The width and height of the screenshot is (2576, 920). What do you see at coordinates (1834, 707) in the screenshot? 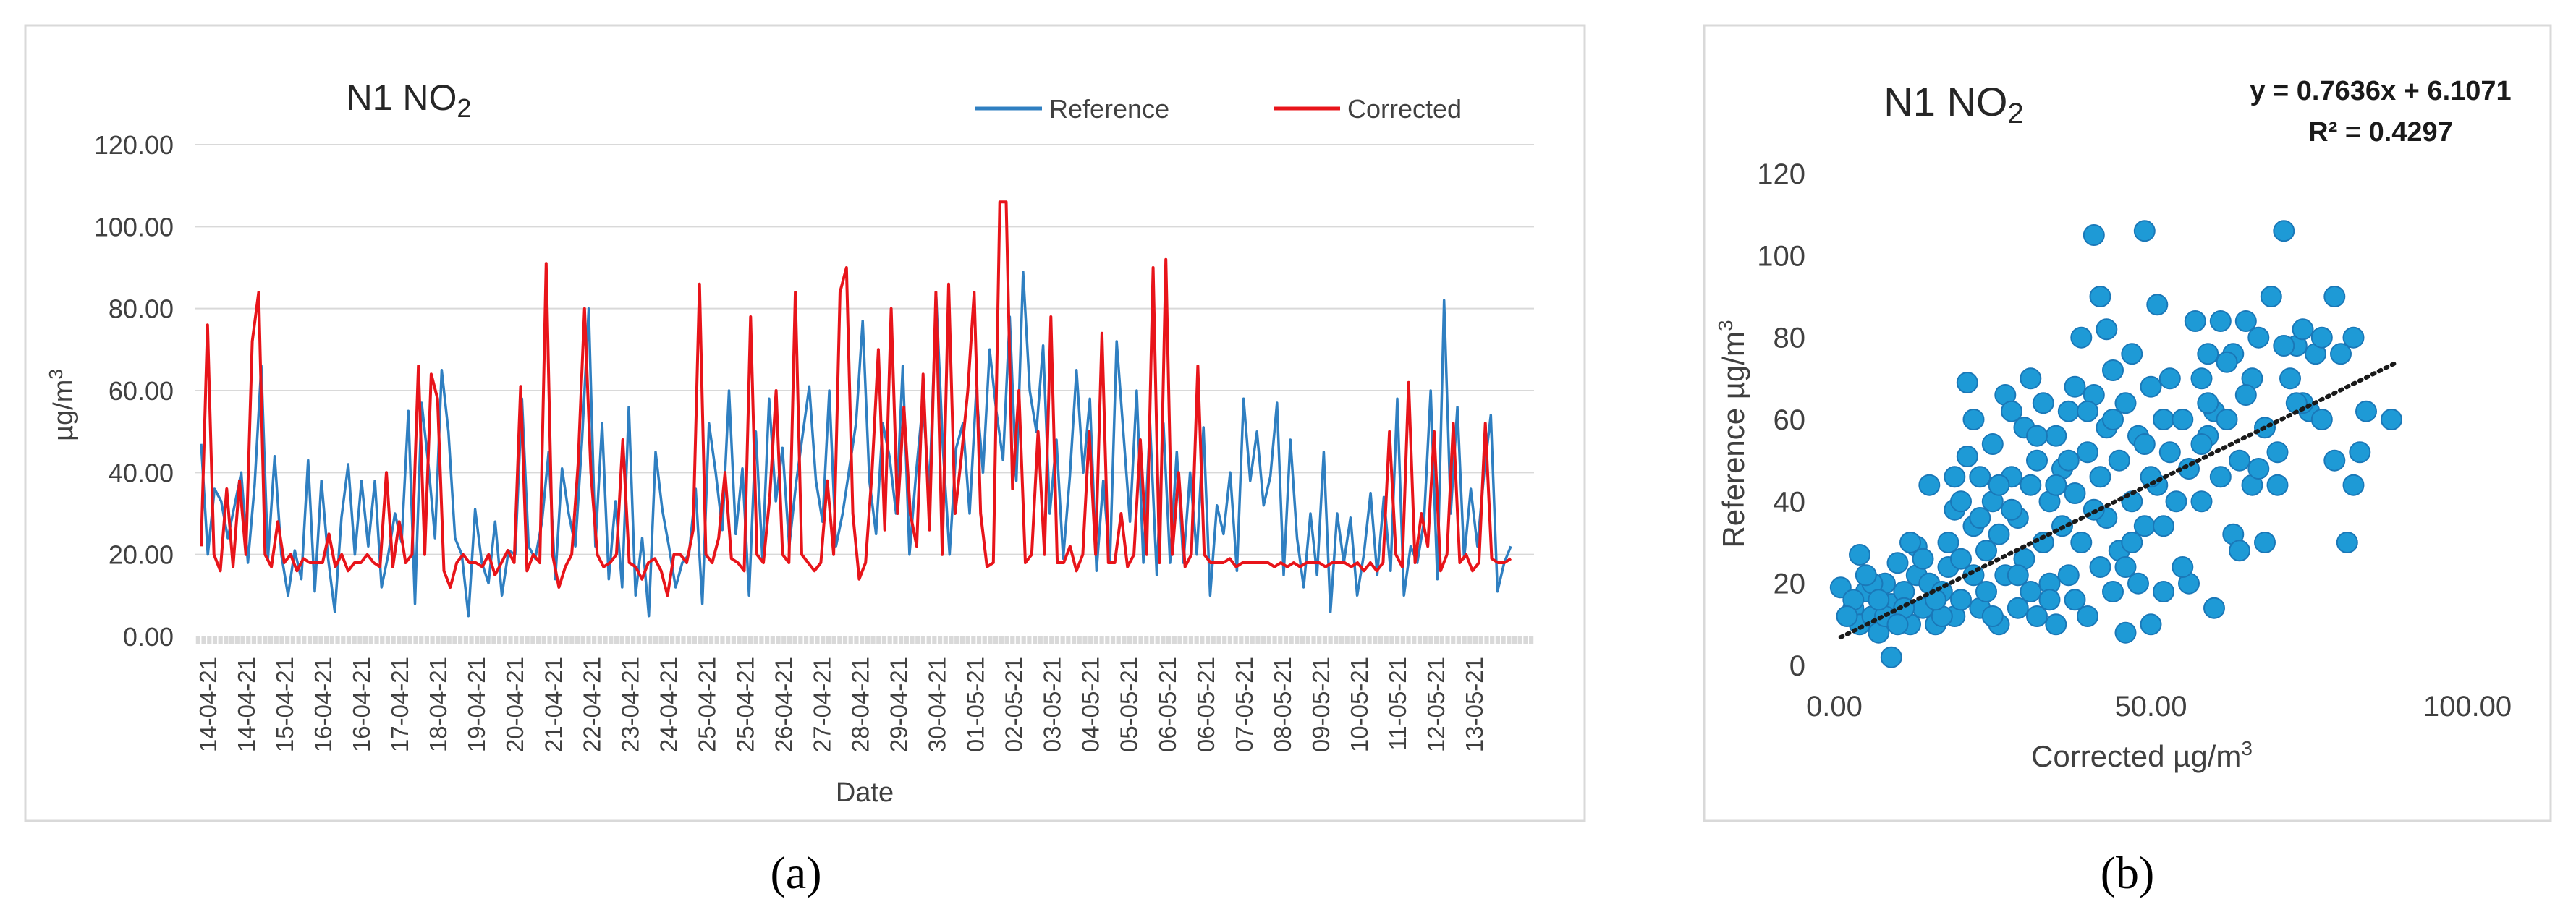
I see `panel-b-x-tick-label: 0.00` at bounding box center [1834, 707].